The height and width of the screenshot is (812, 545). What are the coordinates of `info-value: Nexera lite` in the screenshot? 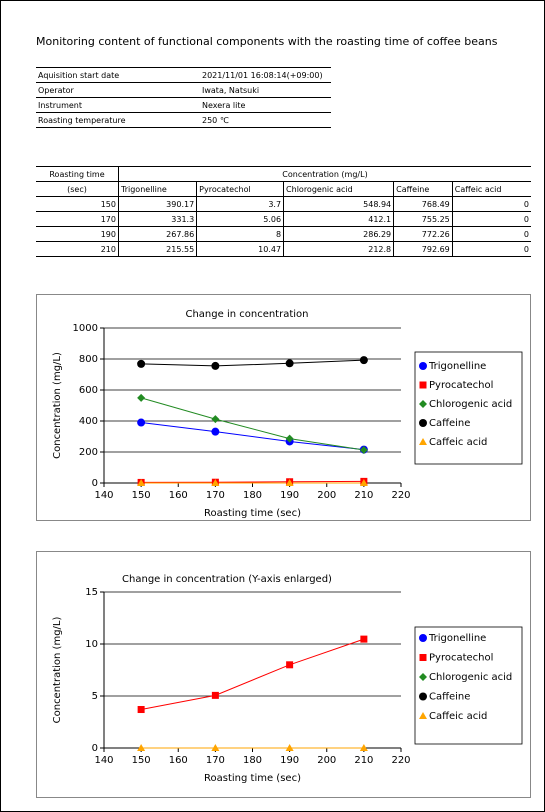 It's located at (265, 105).